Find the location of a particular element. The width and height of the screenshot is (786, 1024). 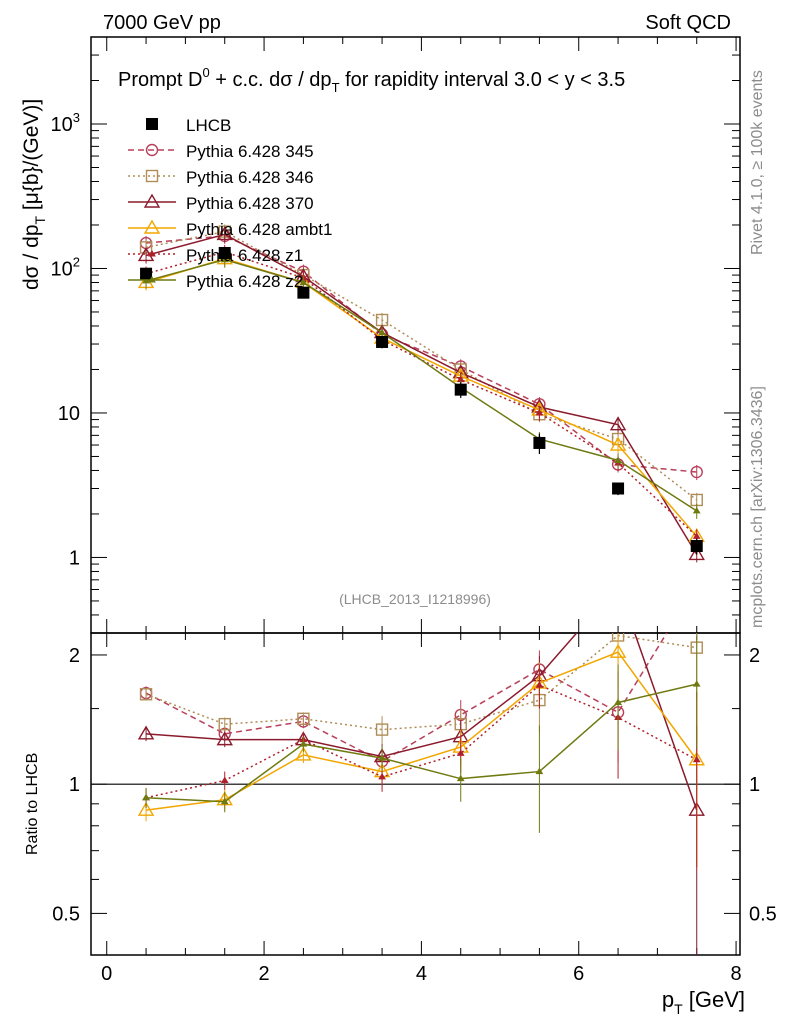

mcplots-label: mcplots.cern.ch [arXiv:1306.3436] is located at coordinates (757, 507).